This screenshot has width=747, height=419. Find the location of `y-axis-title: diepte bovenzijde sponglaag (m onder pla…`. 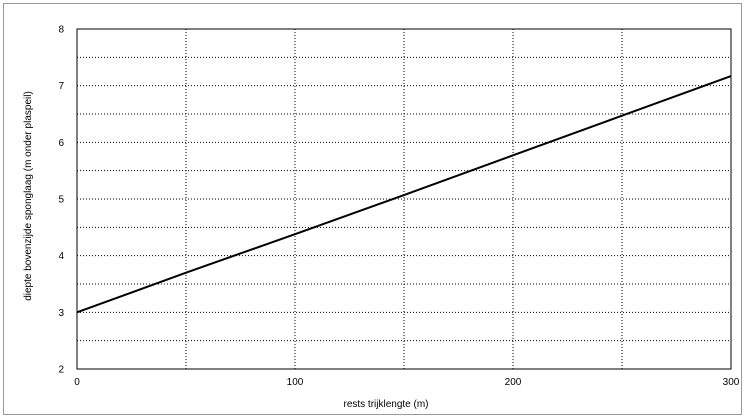

y-axis-title: diepte bovenzijde sponglaag (m onder pla… is located at coordinates (28, 196).